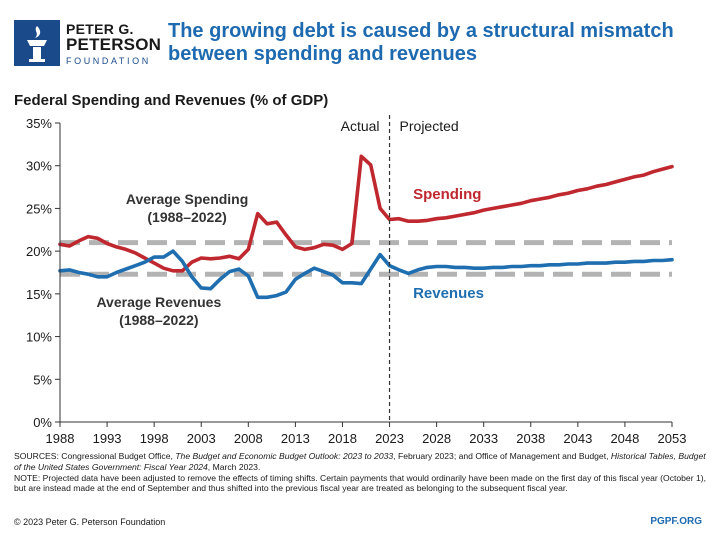 The image size is (720, 540). Describe the element at coordinates (201, 438) in the screenshot. I see `x-tick-label: 2003` at that location.